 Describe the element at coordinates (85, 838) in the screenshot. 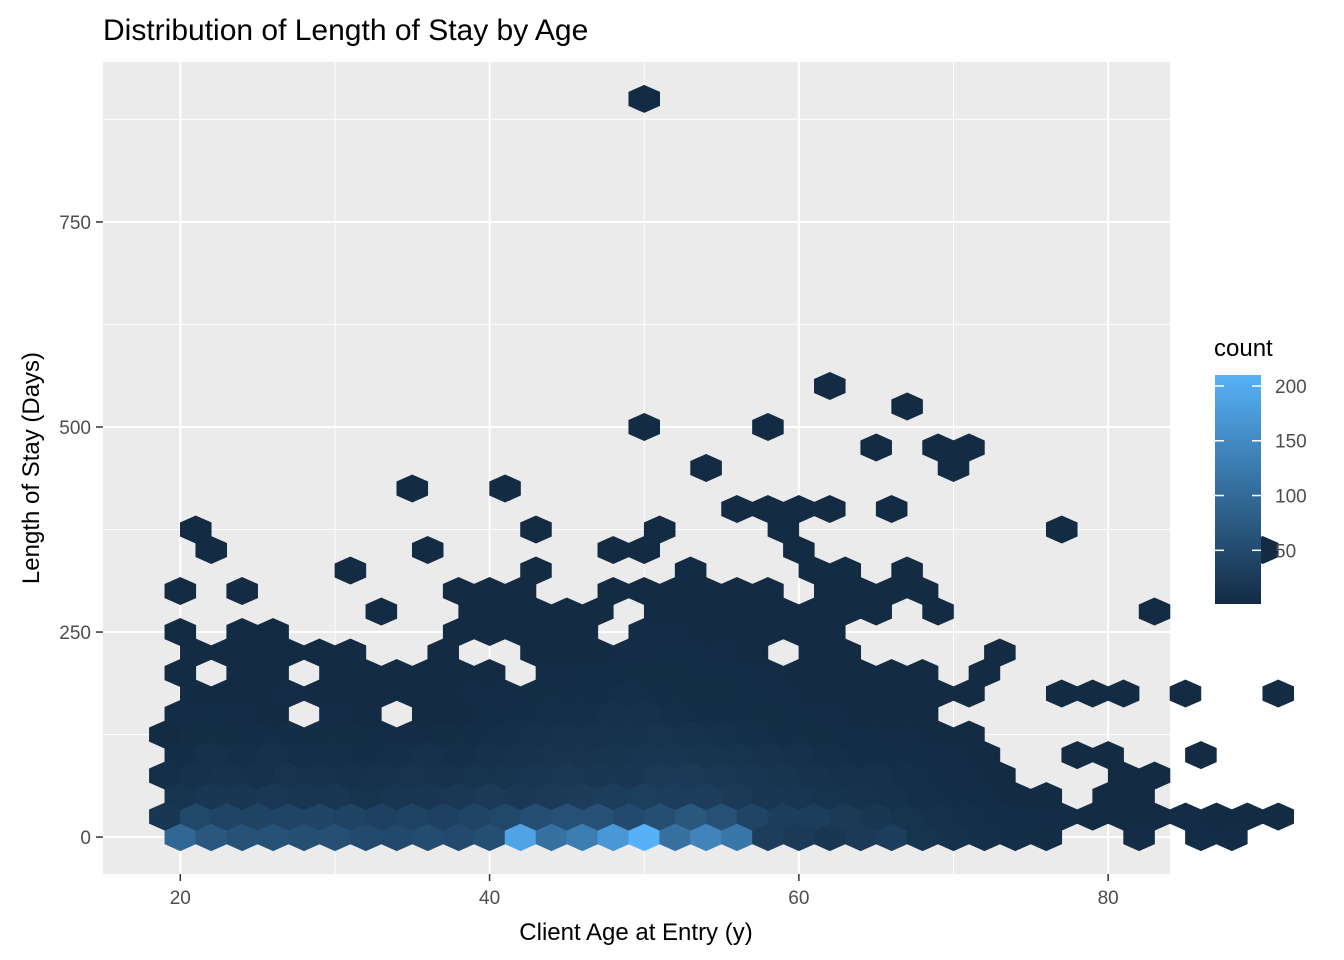

I see `y-tick-label: 0` at that location.